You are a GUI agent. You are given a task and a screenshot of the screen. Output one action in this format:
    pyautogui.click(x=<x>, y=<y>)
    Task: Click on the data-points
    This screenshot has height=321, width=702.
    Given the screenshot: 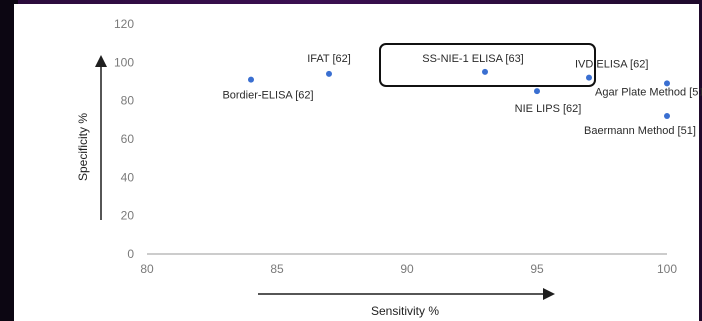 What is the action you would take?
    pyautogui.click(x=459, y=93)
    